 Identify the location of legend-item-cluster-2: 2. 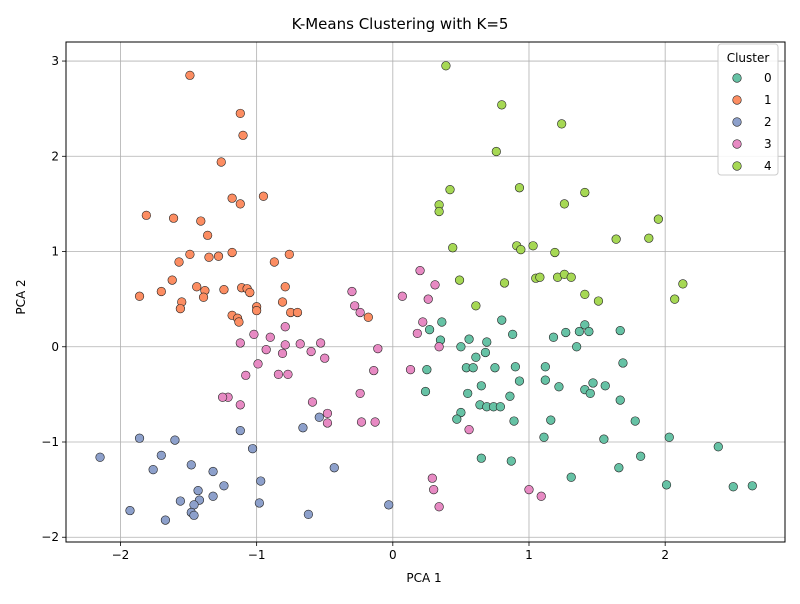
(752, 122).